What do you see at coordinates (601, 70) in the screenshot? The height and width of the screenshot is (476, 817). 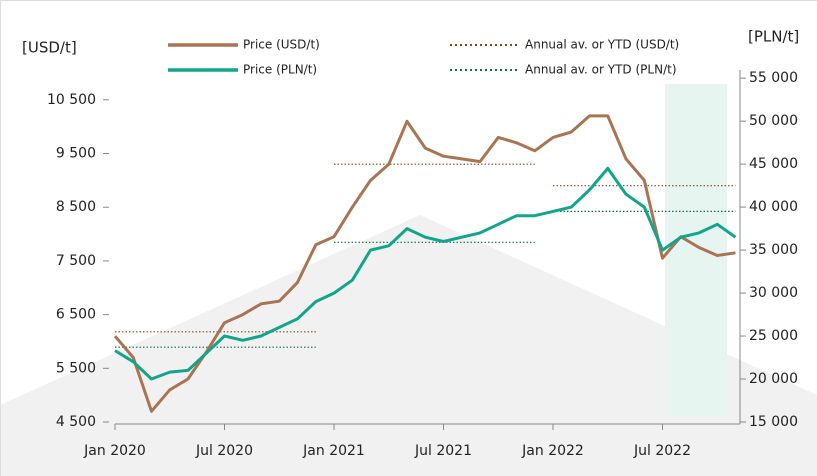 I see `legend-label: Annual av. or YTD (PLN/t)` at bounding box center [601, 70].